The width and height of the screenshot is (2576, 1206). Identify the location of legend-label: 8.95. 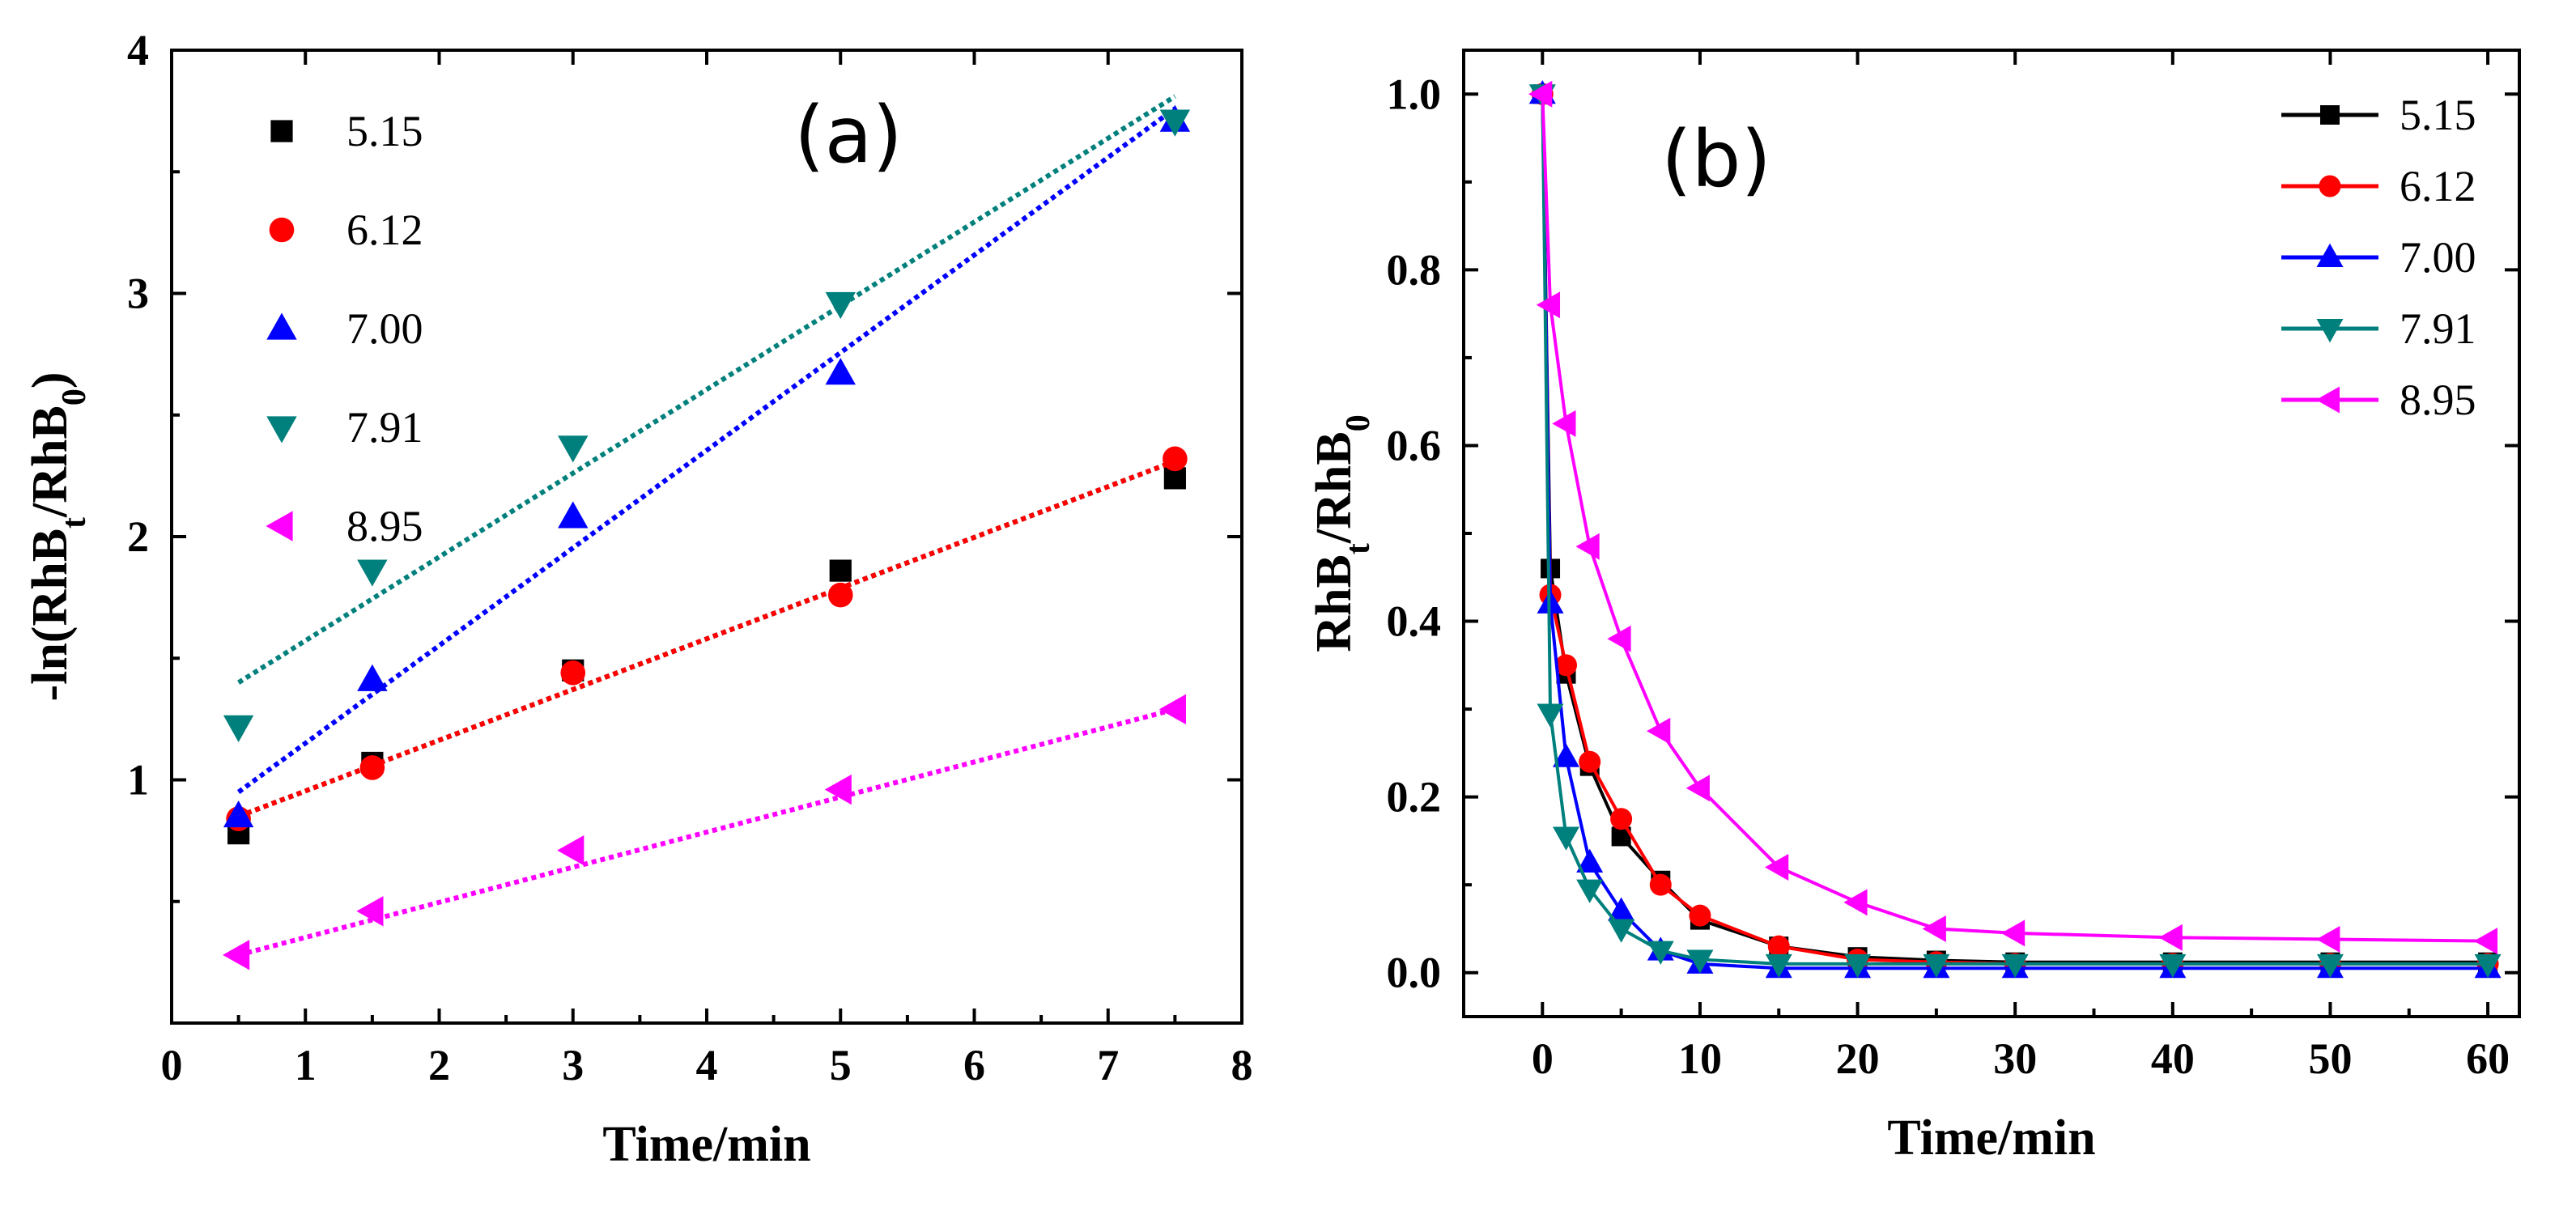
(384, 526).